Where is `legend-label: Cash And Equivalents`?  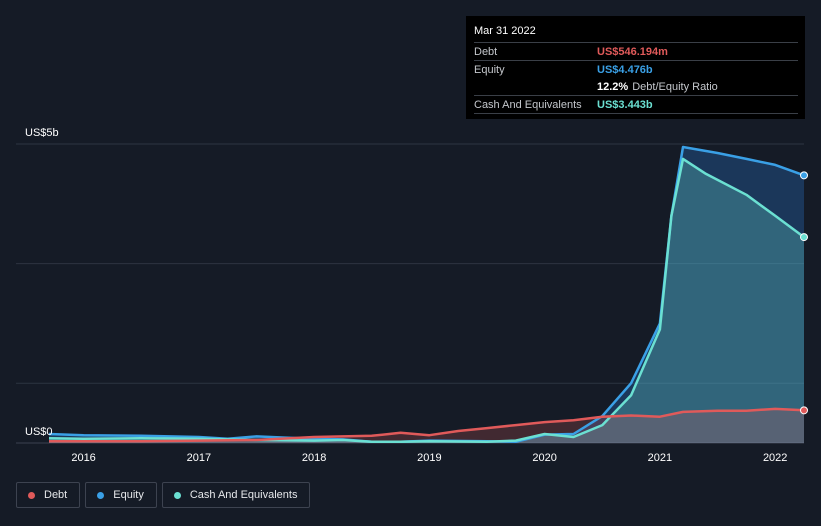 legend-label: Cash And Equivalents is located at coordinates (243, 495).